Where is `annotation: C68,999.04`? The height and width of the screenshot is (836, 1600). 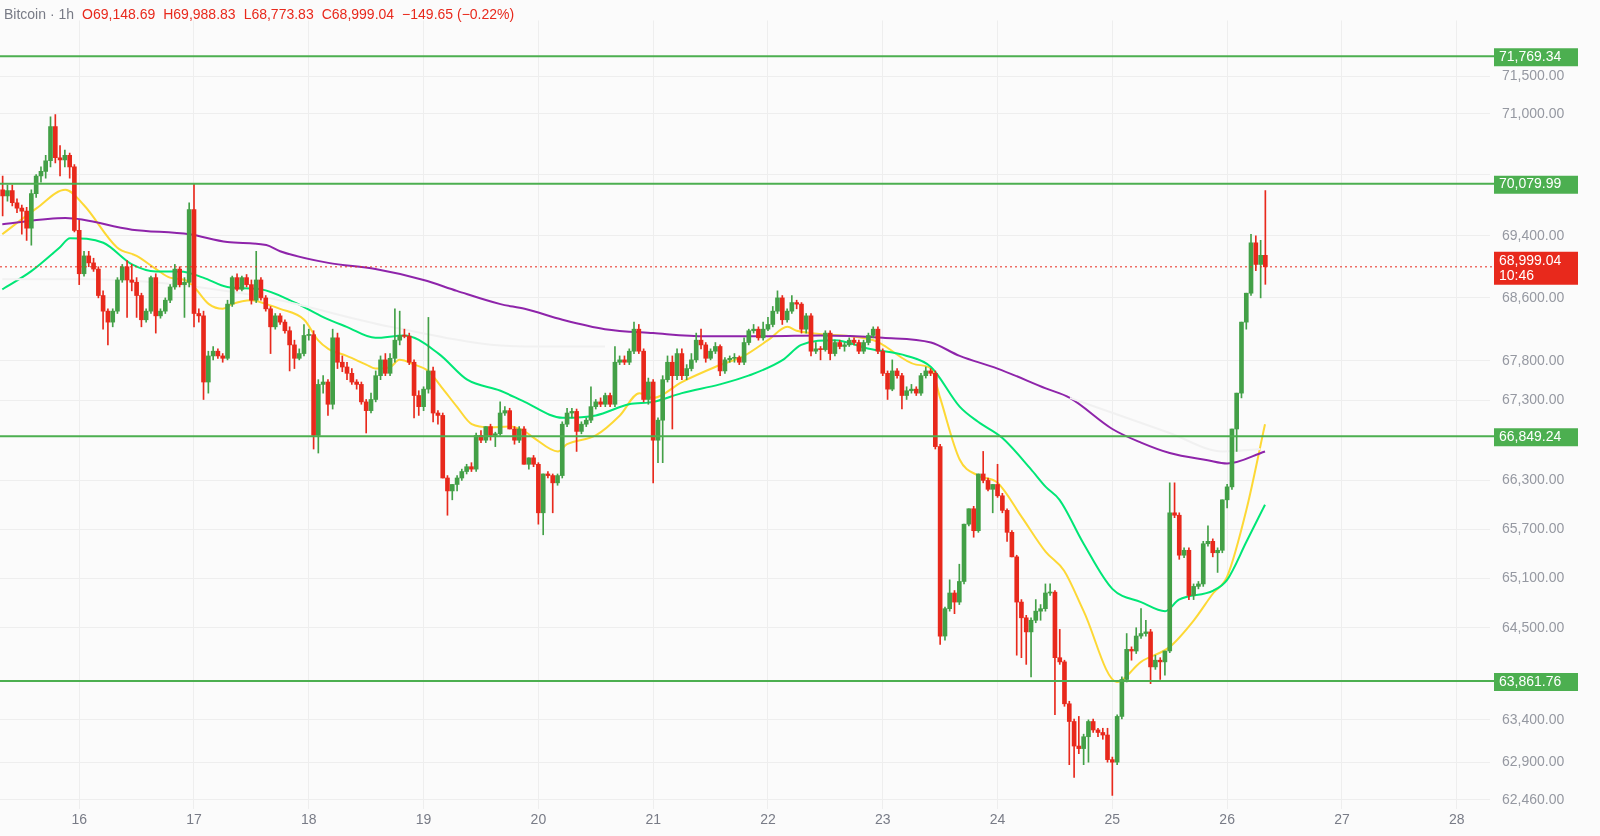
annotation: C68,999.04 is located at coordinates (358, 14).